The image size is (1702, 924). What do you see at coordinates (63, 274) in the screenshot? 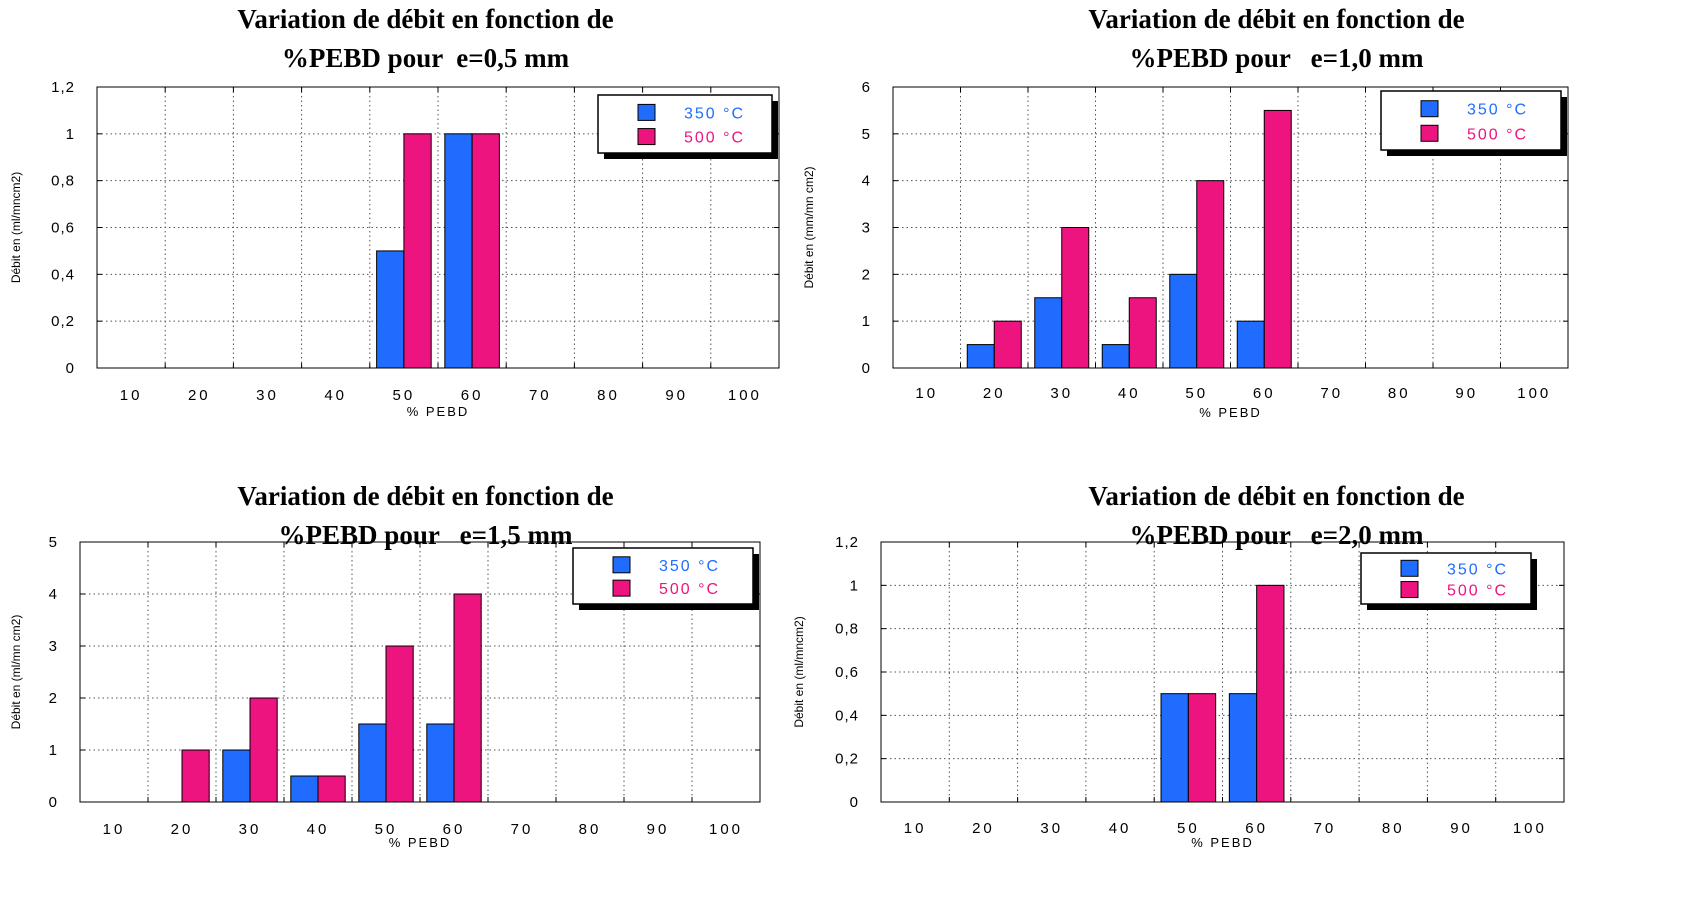
I see `y-tick-label: 0,4` at bounding box center [63, 274].